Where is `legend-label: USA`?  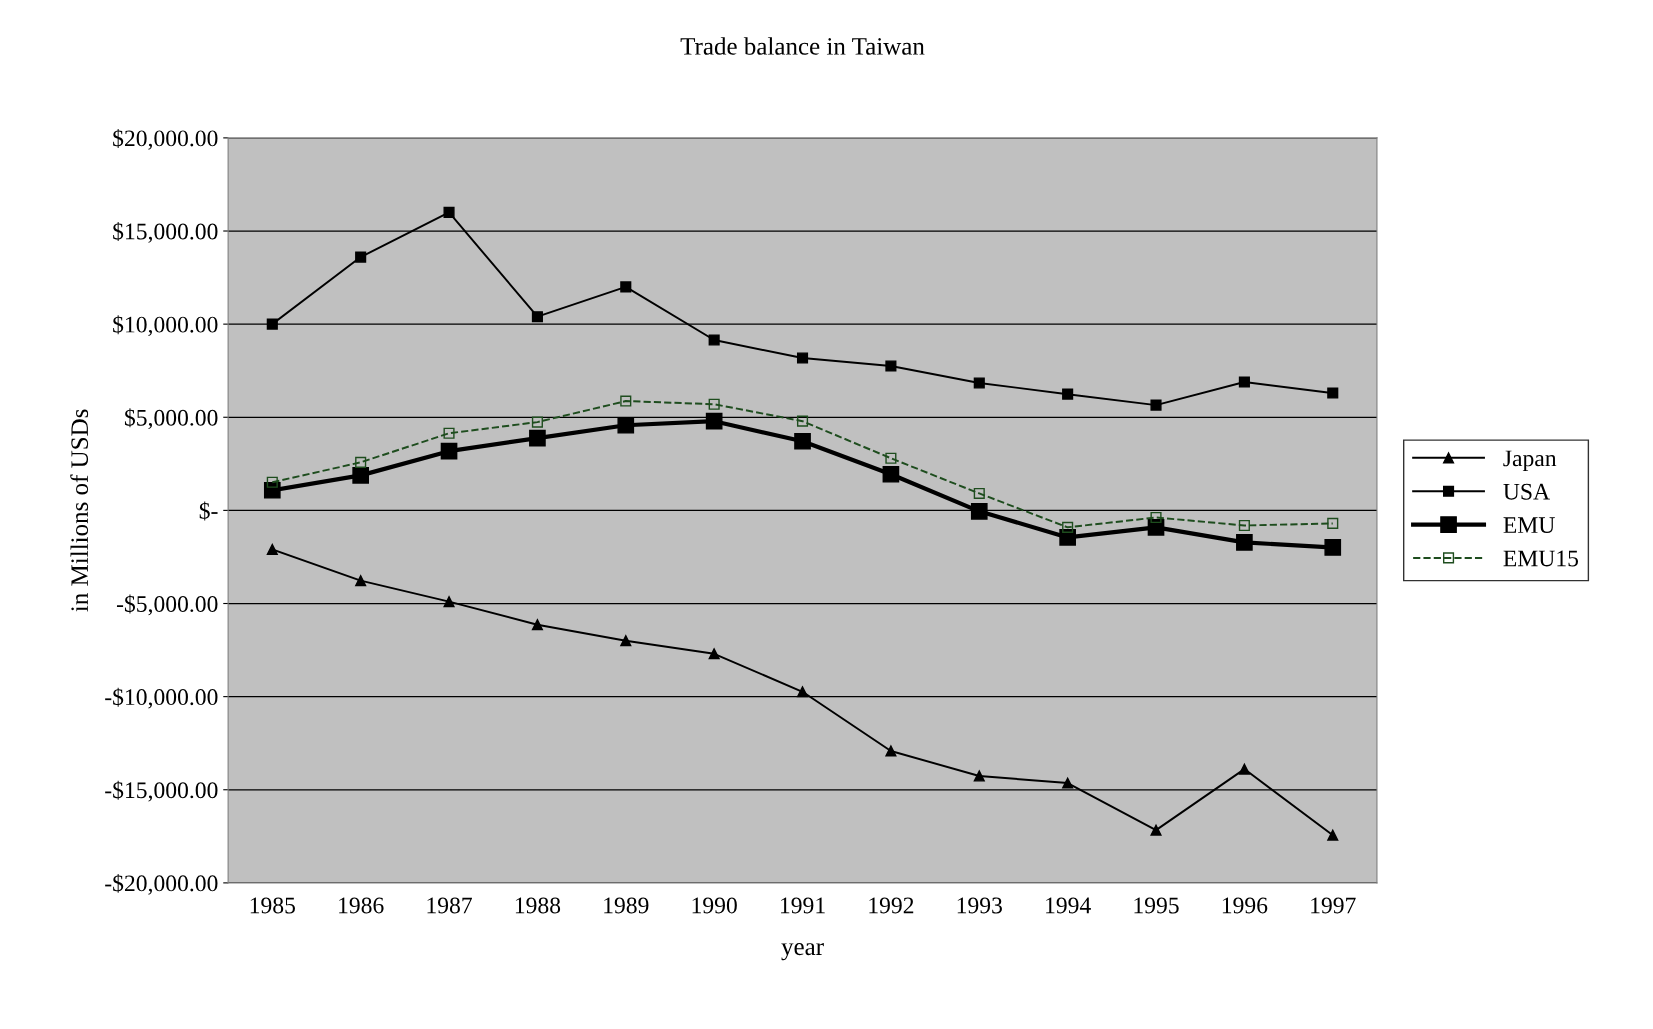 legend-label: USA is located at coordinates (1526, 491).